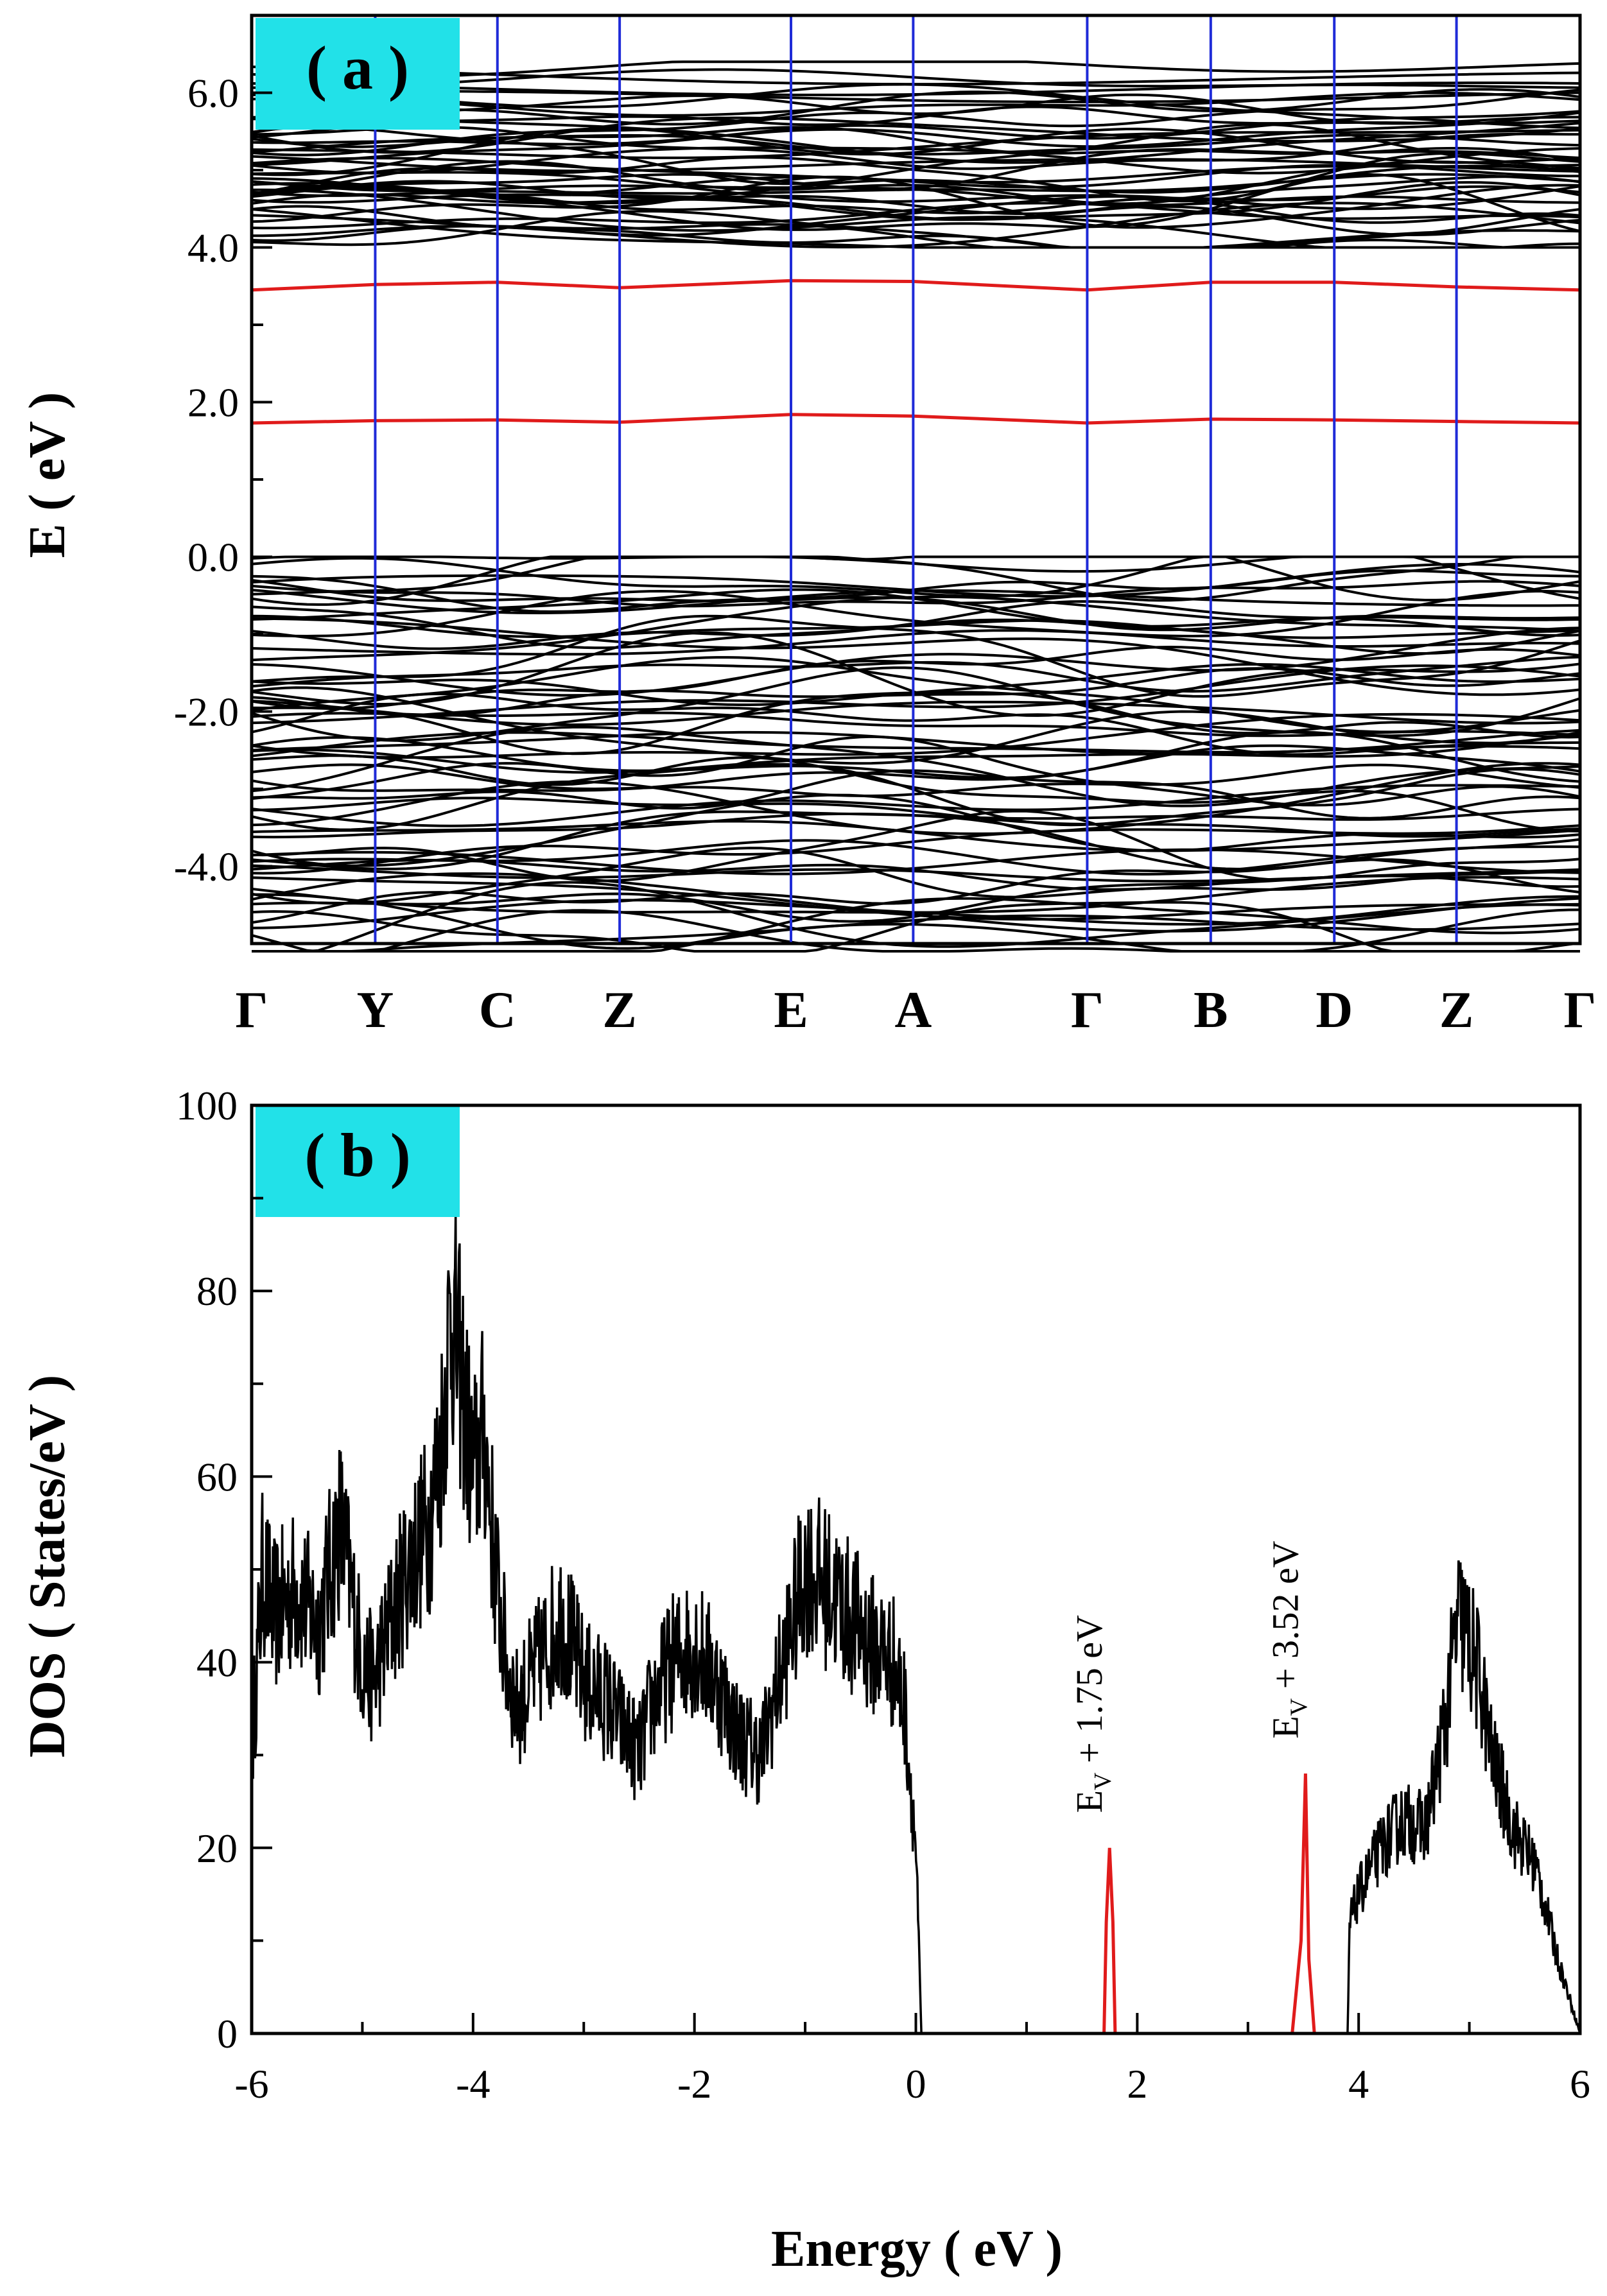 The width and height of the screenshot is (1607, 2296). Describe the element at coordinates (213, 557) in the screenshot. I see `y-tick-label: 0.0` at that location.